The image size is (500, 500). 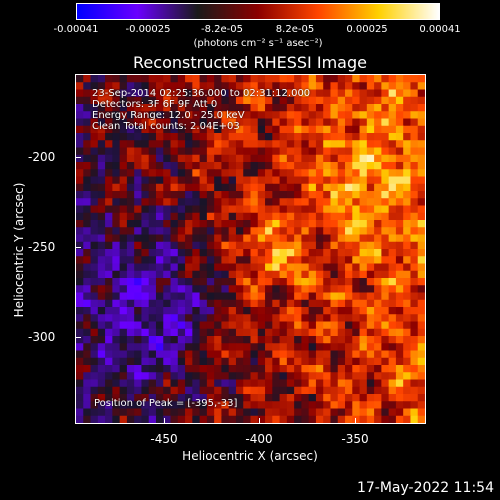 What do you see at coordinates (258, 43) in the screenshot?
I see `colorbar-units: (photons cm⁻² s⁻¹ asec⁻²)` at bounding box center [258, 43].